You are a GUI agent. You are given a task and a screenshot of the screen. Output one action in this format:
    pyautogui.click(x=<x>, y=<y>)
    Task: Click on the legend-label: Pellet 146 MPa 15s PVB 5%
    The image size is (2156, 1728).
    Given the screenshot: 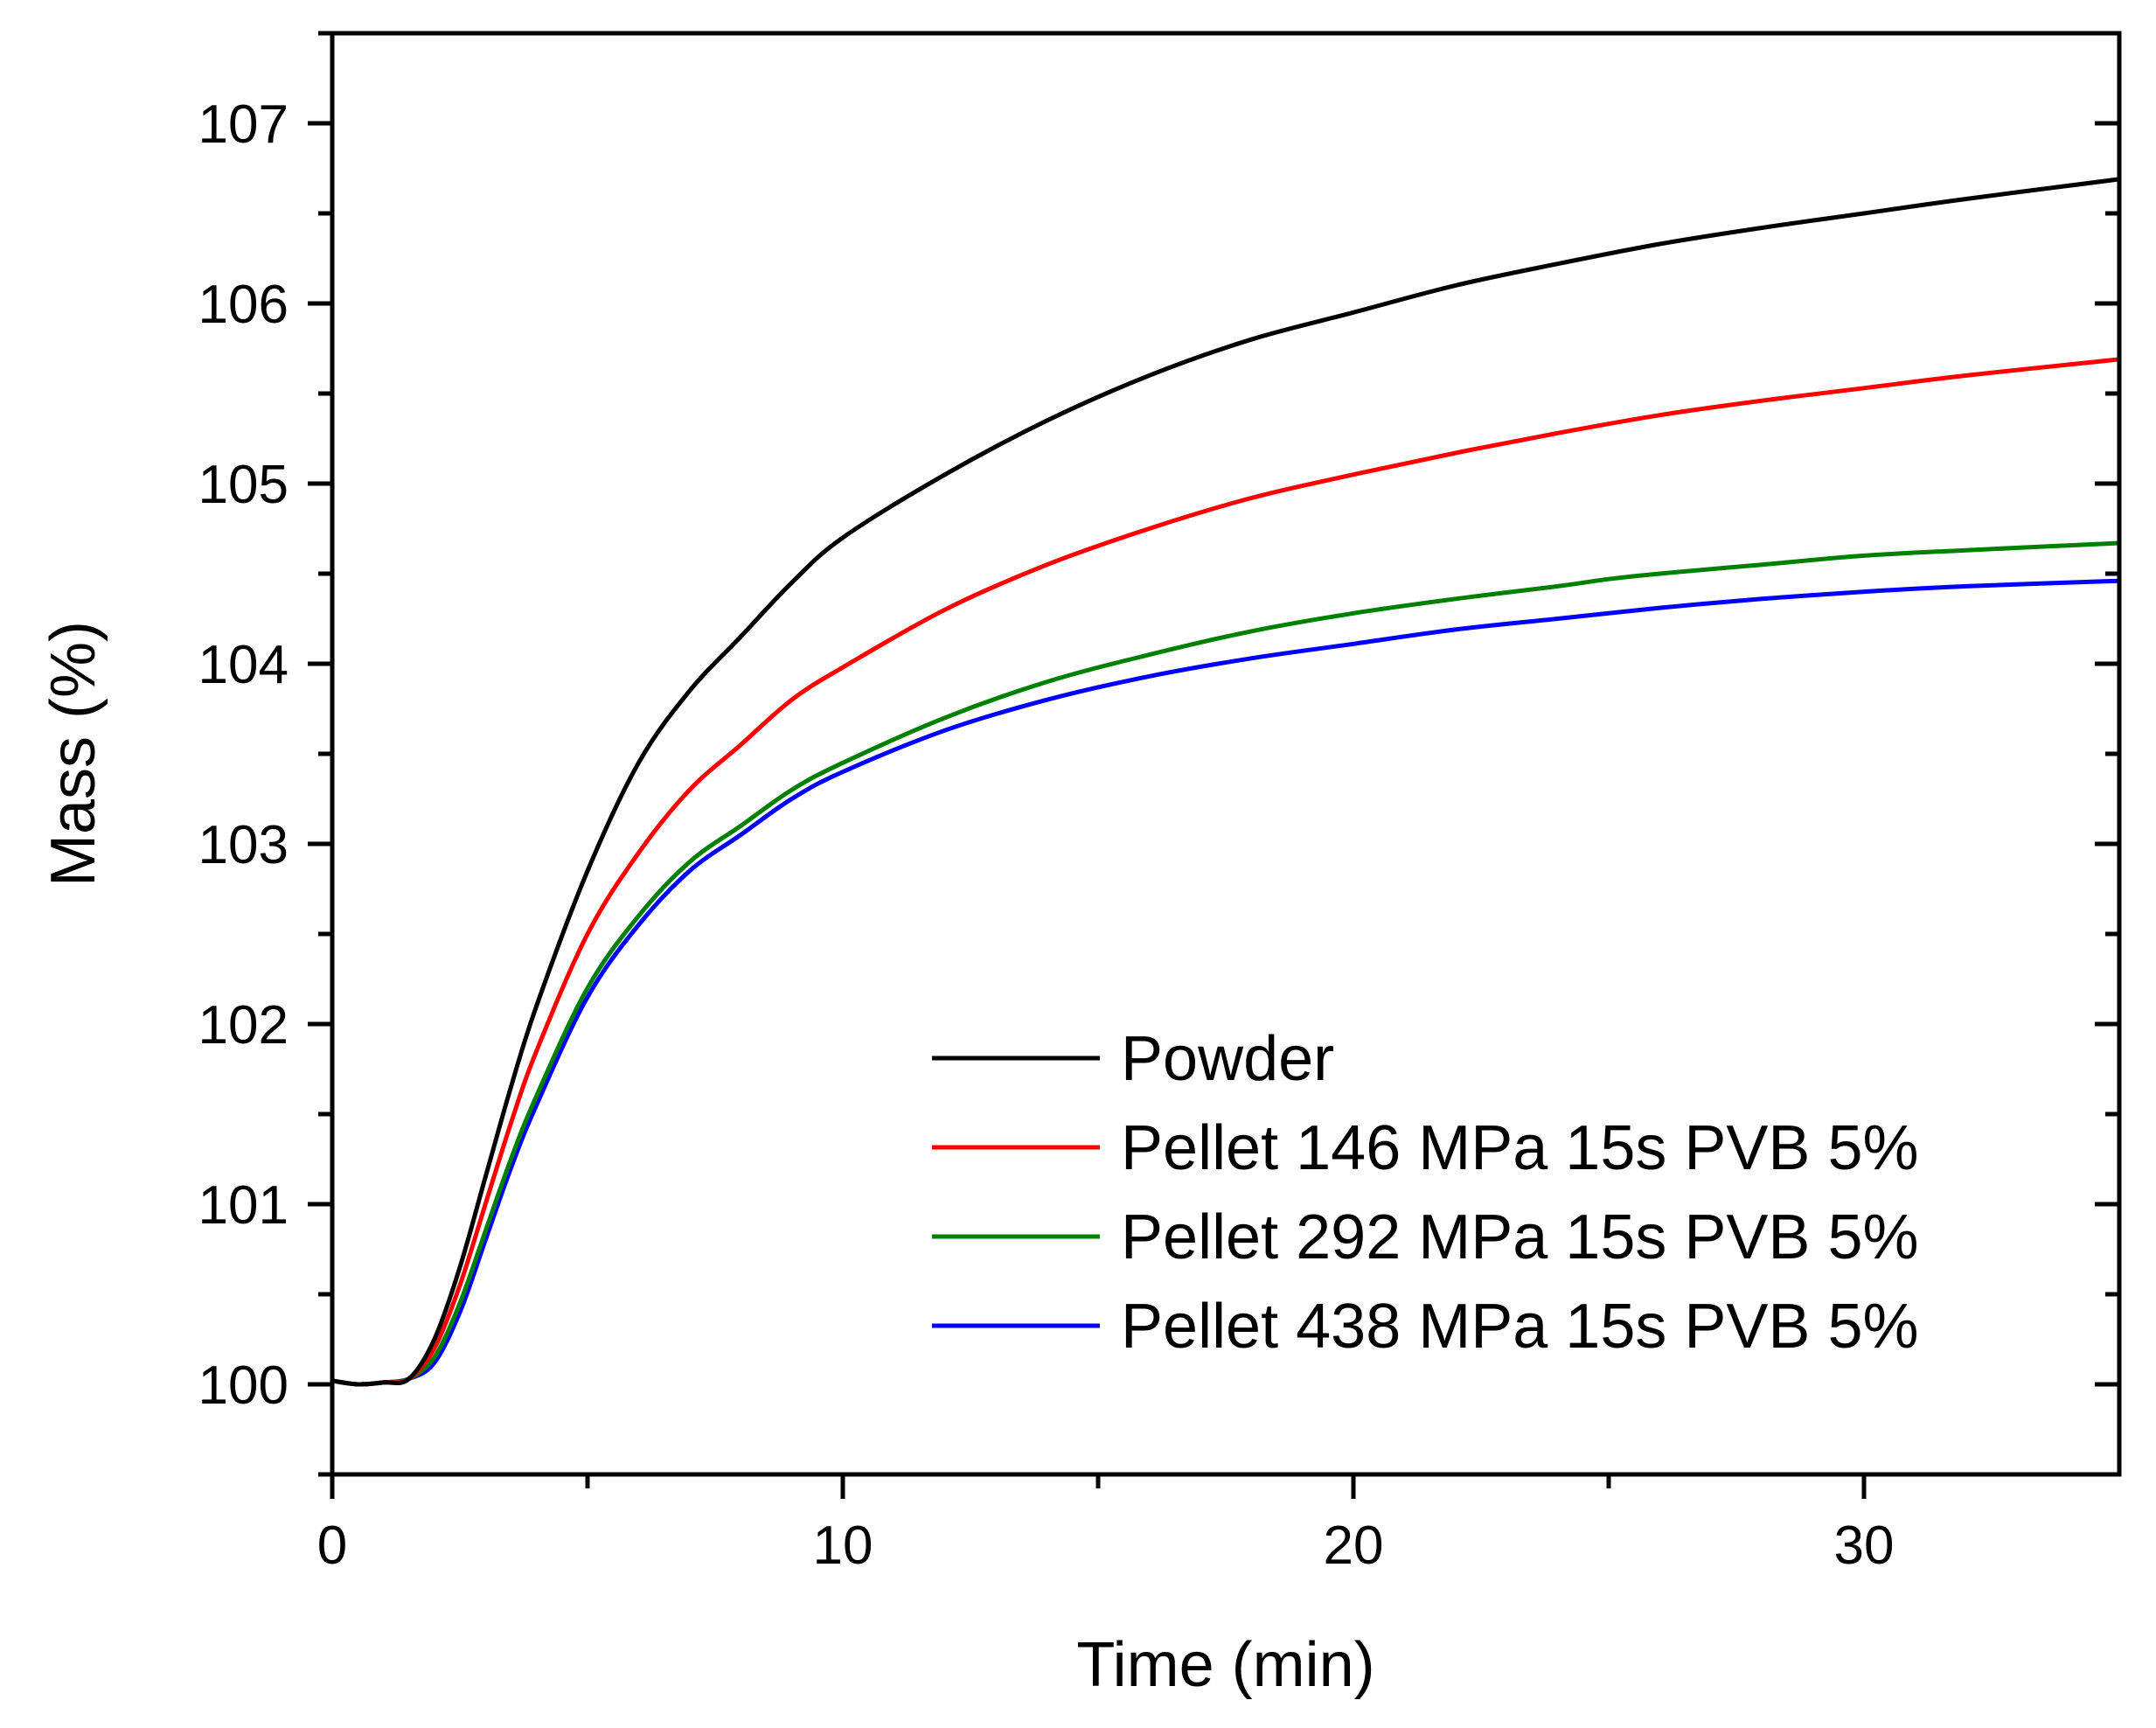 What is the action you would take?
    pyautogui.click(x=1520, y=1148)
    